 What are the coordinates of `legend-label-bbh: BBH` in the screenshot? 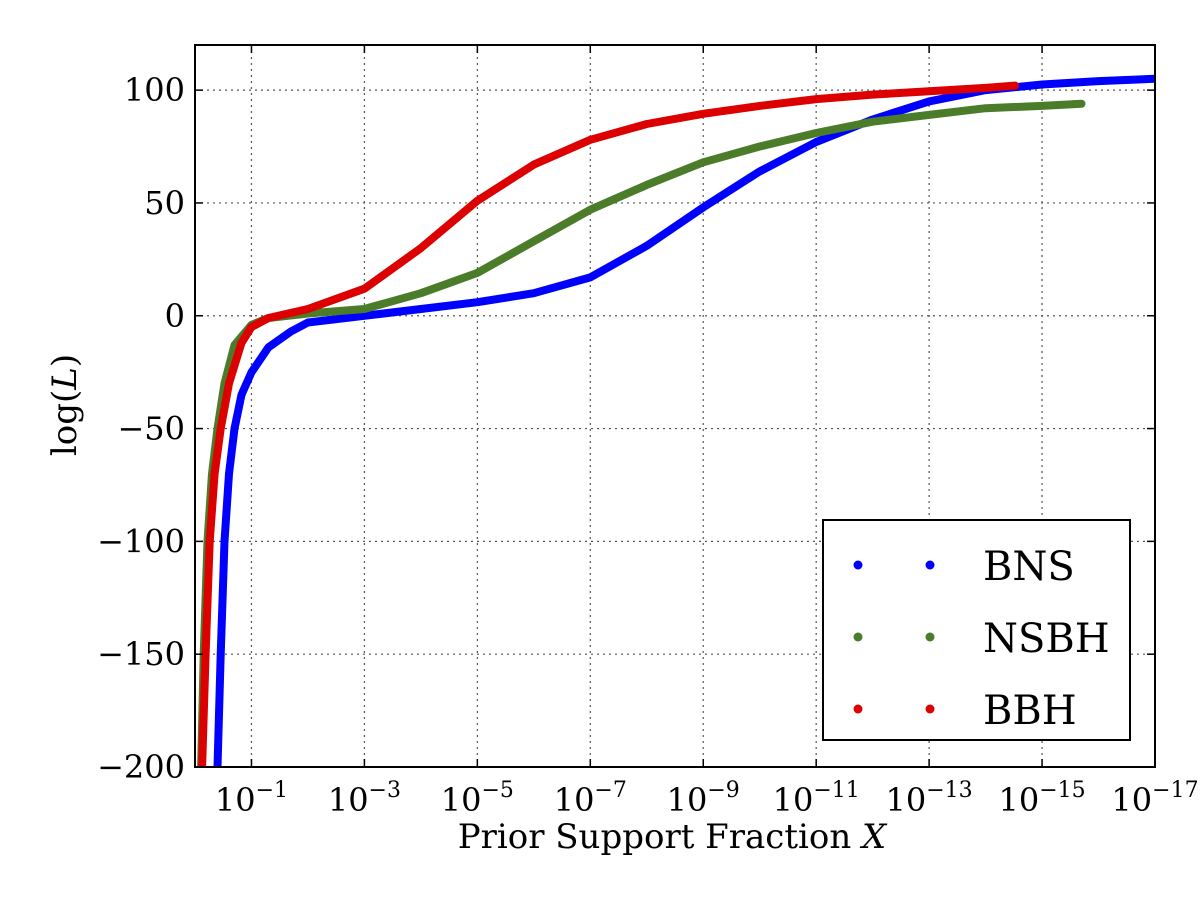 It's located at (1030, 711).